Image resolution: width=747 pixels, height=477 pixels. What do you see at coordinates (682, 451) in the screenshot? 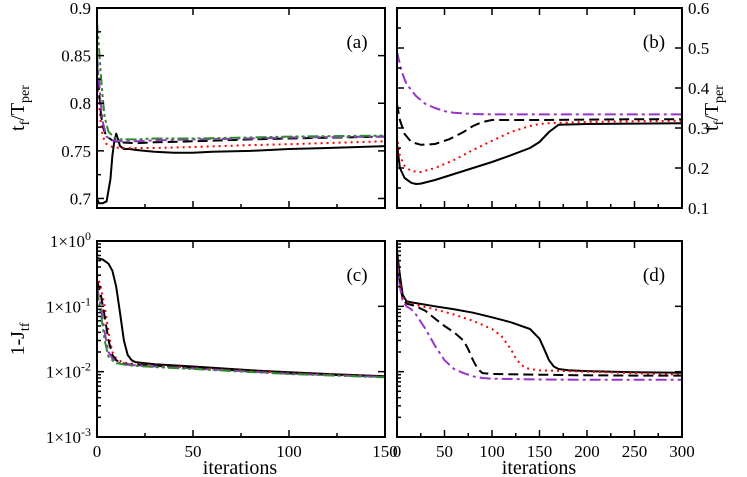
I see `x-tick-label: 300` at bounding box center [682, 451].